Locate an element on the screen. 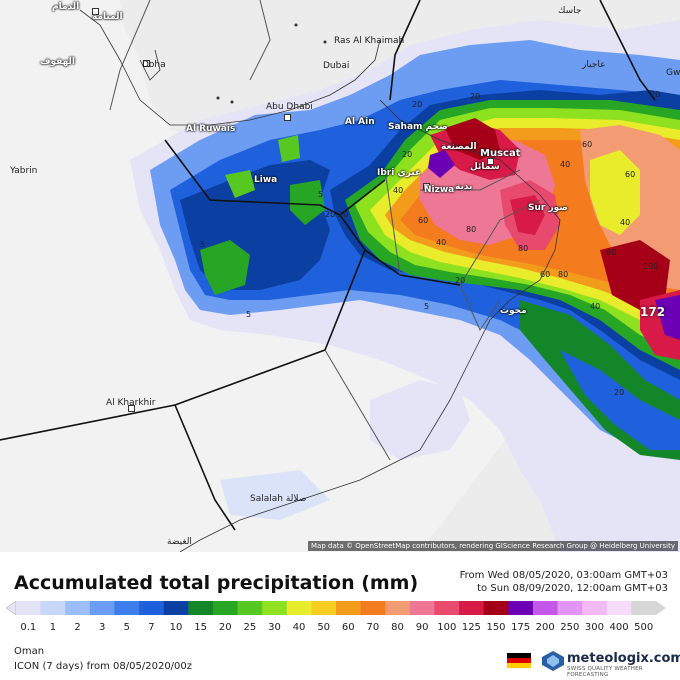 The image size is (680, 680). scale-tick-label: 125 is located at coordinates (471, 627).